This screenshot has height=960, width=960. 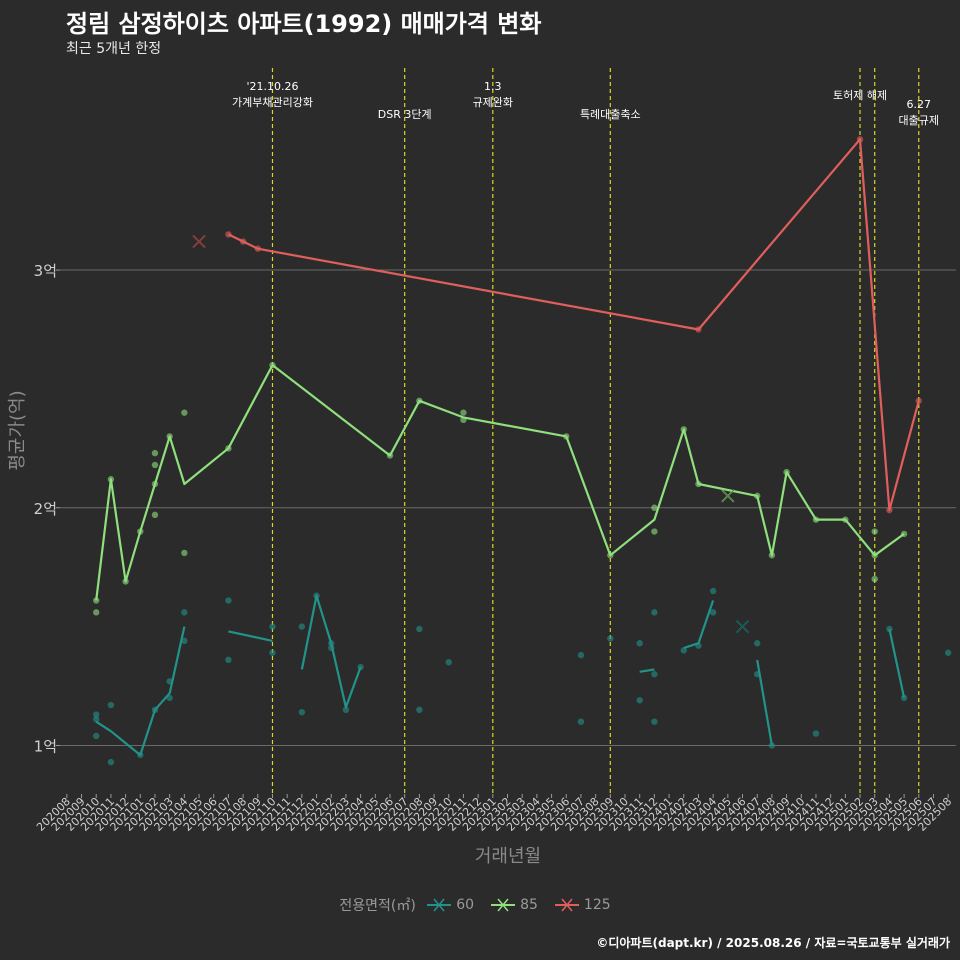 What do you see at coordinates (377, 906) in the screenshot?
I see `legend-title: 전용면적(㎡)` at bounding box center [377, 906].